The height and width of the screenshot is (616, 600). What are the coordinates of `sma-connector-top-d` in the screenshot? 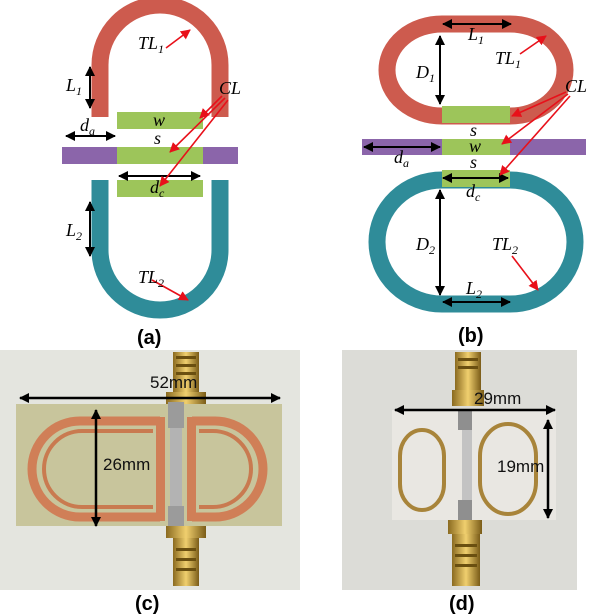 It's located at (468, 379).